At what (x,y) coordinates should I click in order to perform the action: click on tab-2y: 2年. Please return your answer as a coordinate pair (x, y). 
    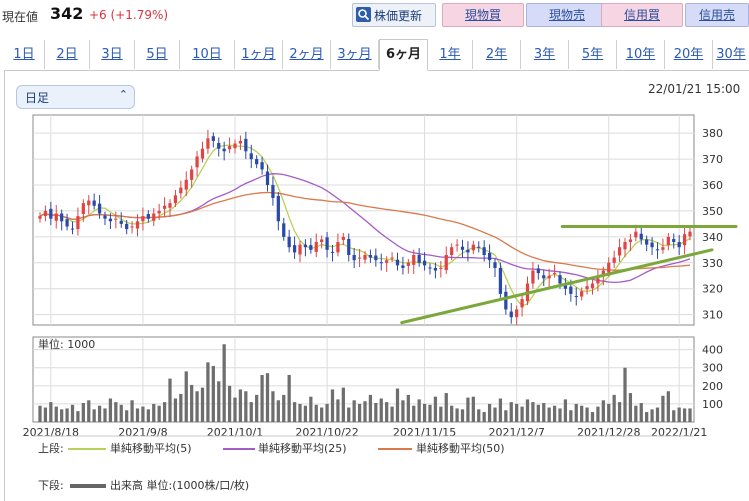
    Looking at the image, I should click on (497, 54).